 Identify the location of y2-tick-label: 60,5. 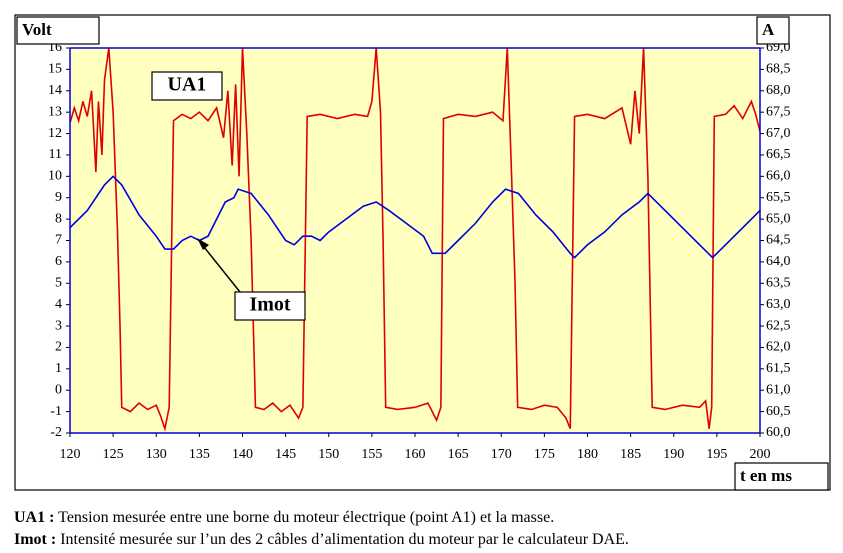
(778, 411).